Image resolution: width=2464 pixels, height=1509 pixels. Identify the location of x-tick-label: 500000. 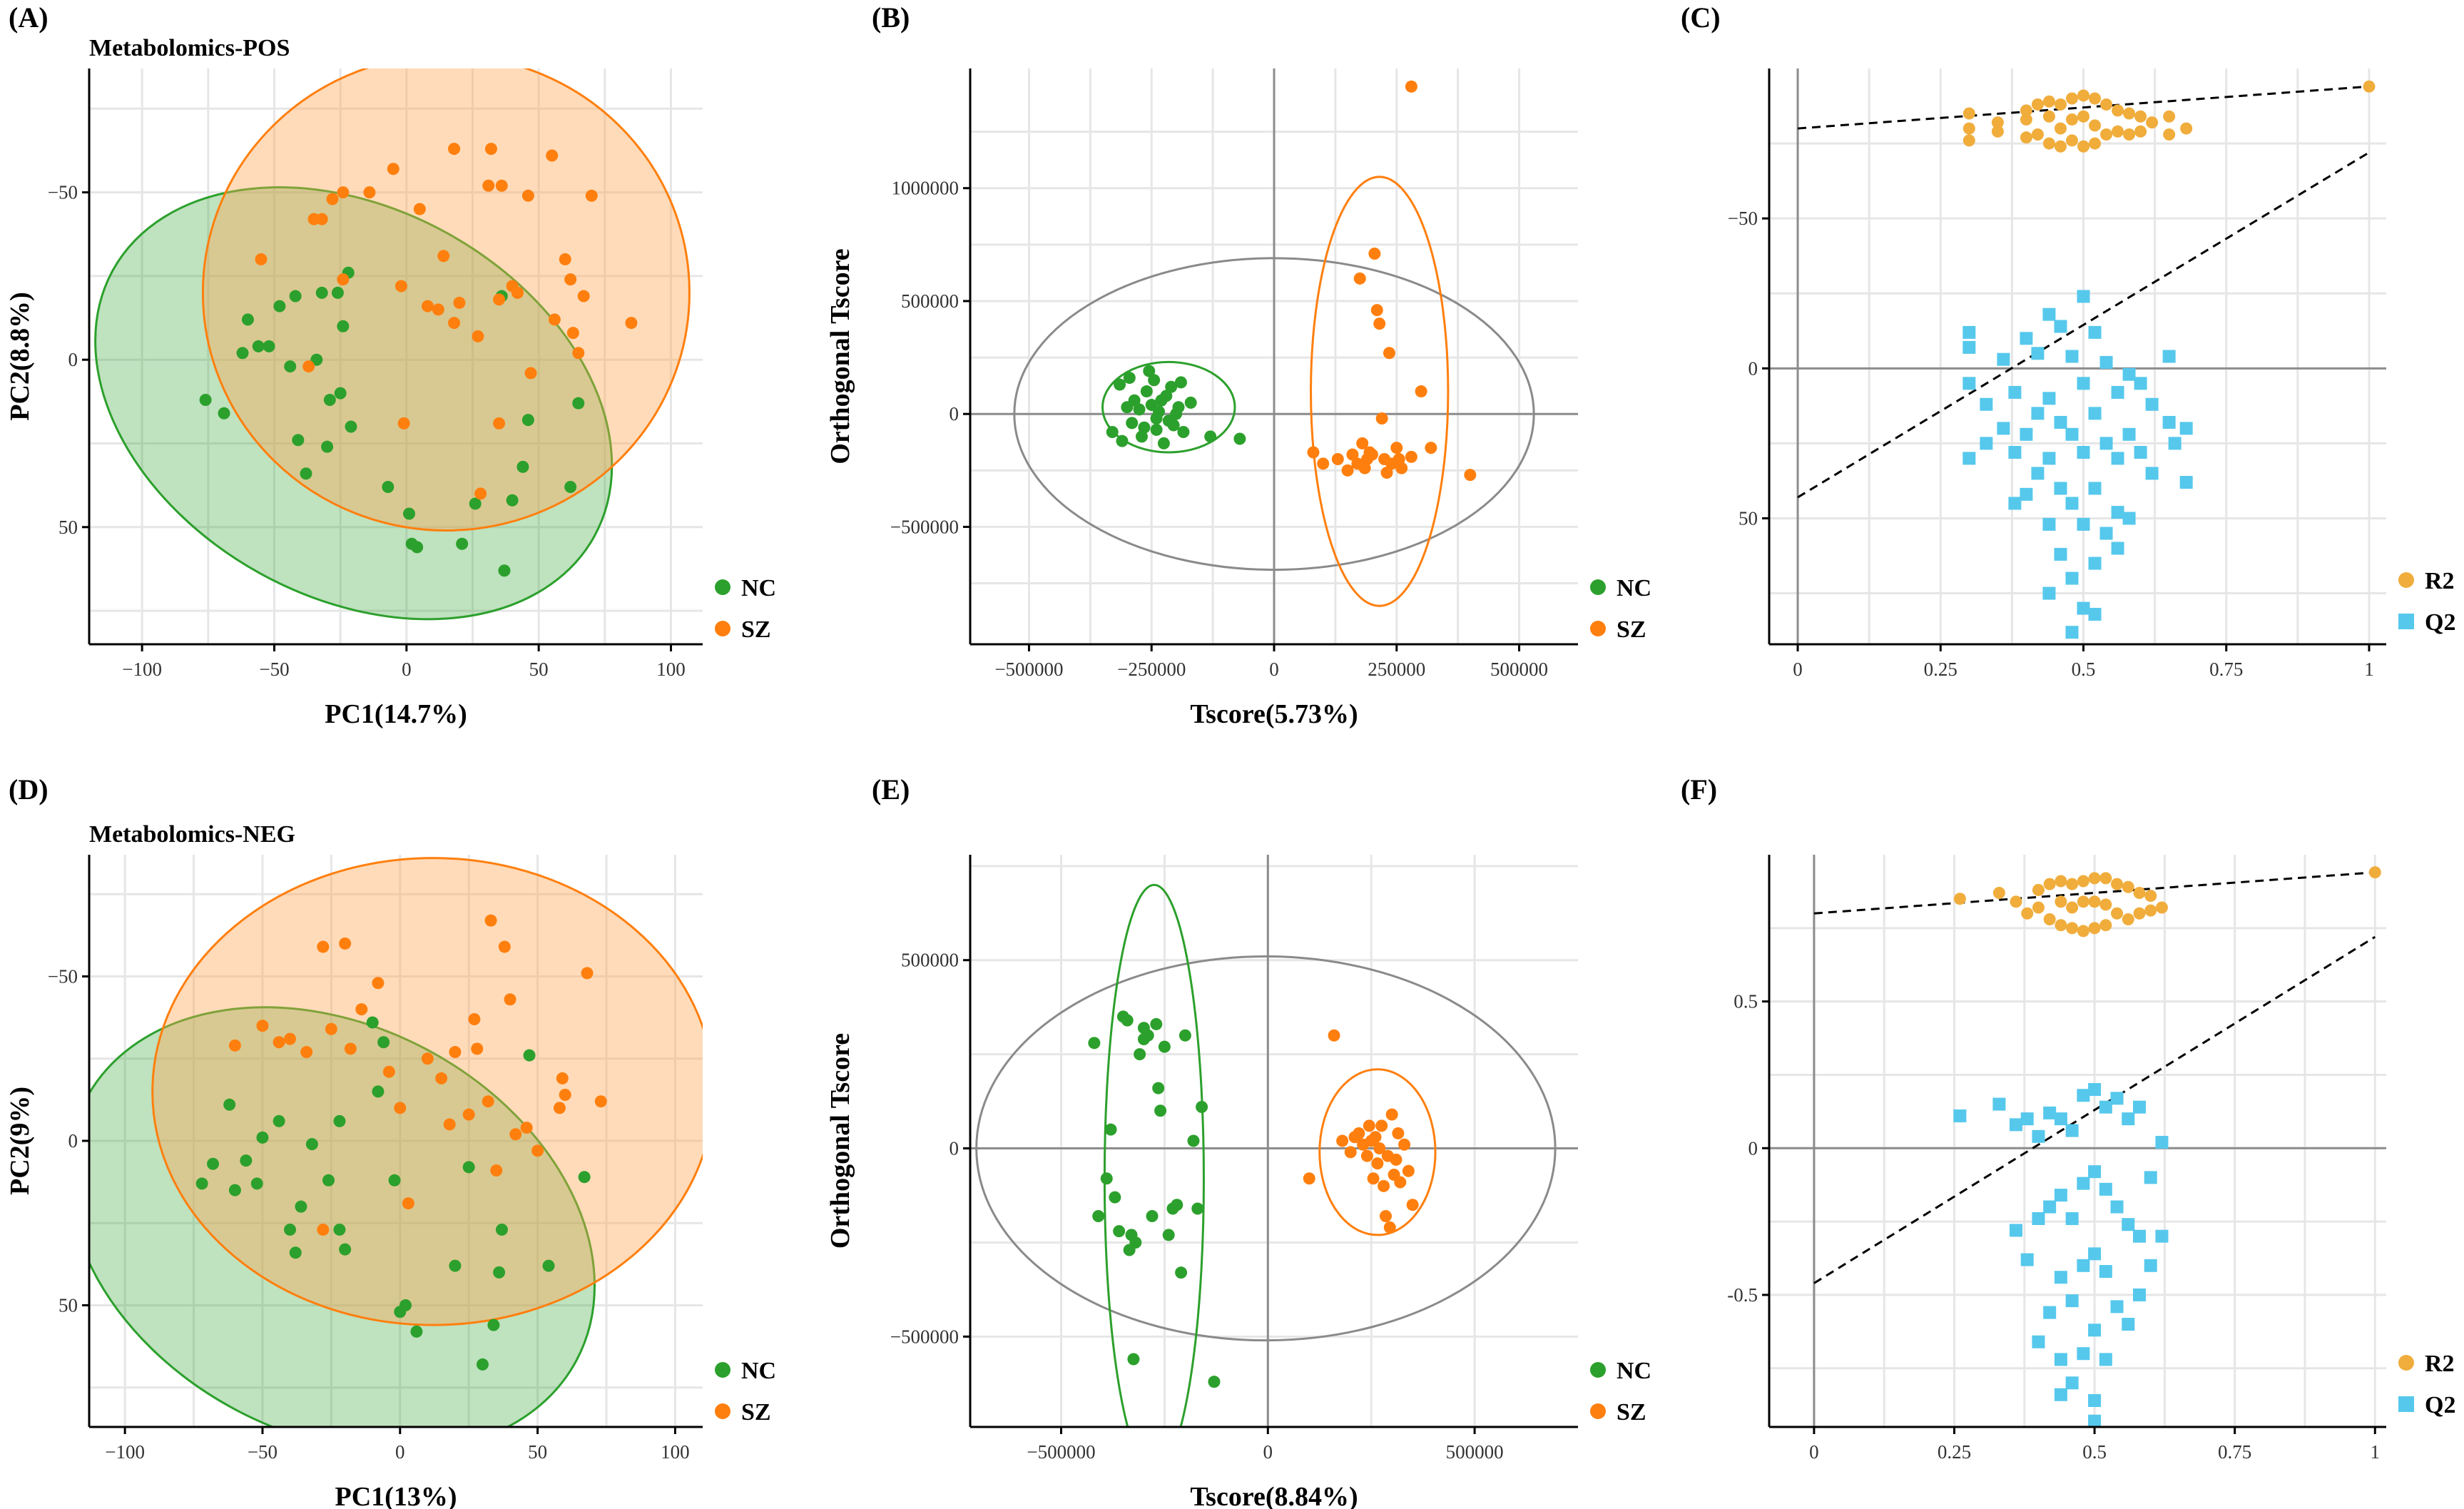
(1475, 1452).